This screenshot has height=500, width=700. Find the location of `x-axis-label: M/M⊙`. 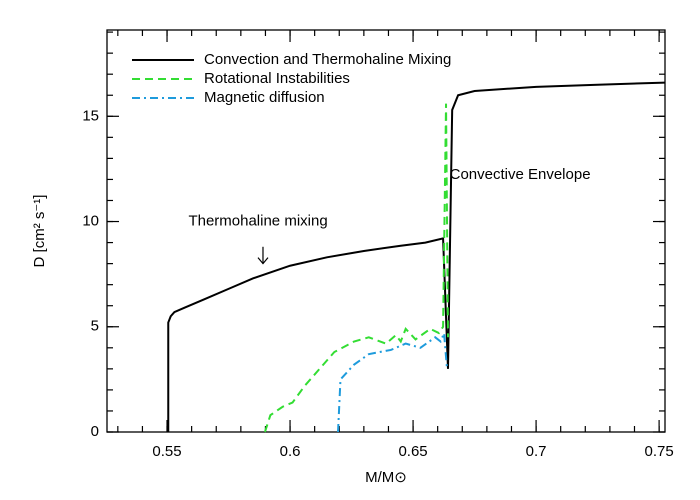

x-axis-label: M/M⊙ is located at coordinates (386, 477).